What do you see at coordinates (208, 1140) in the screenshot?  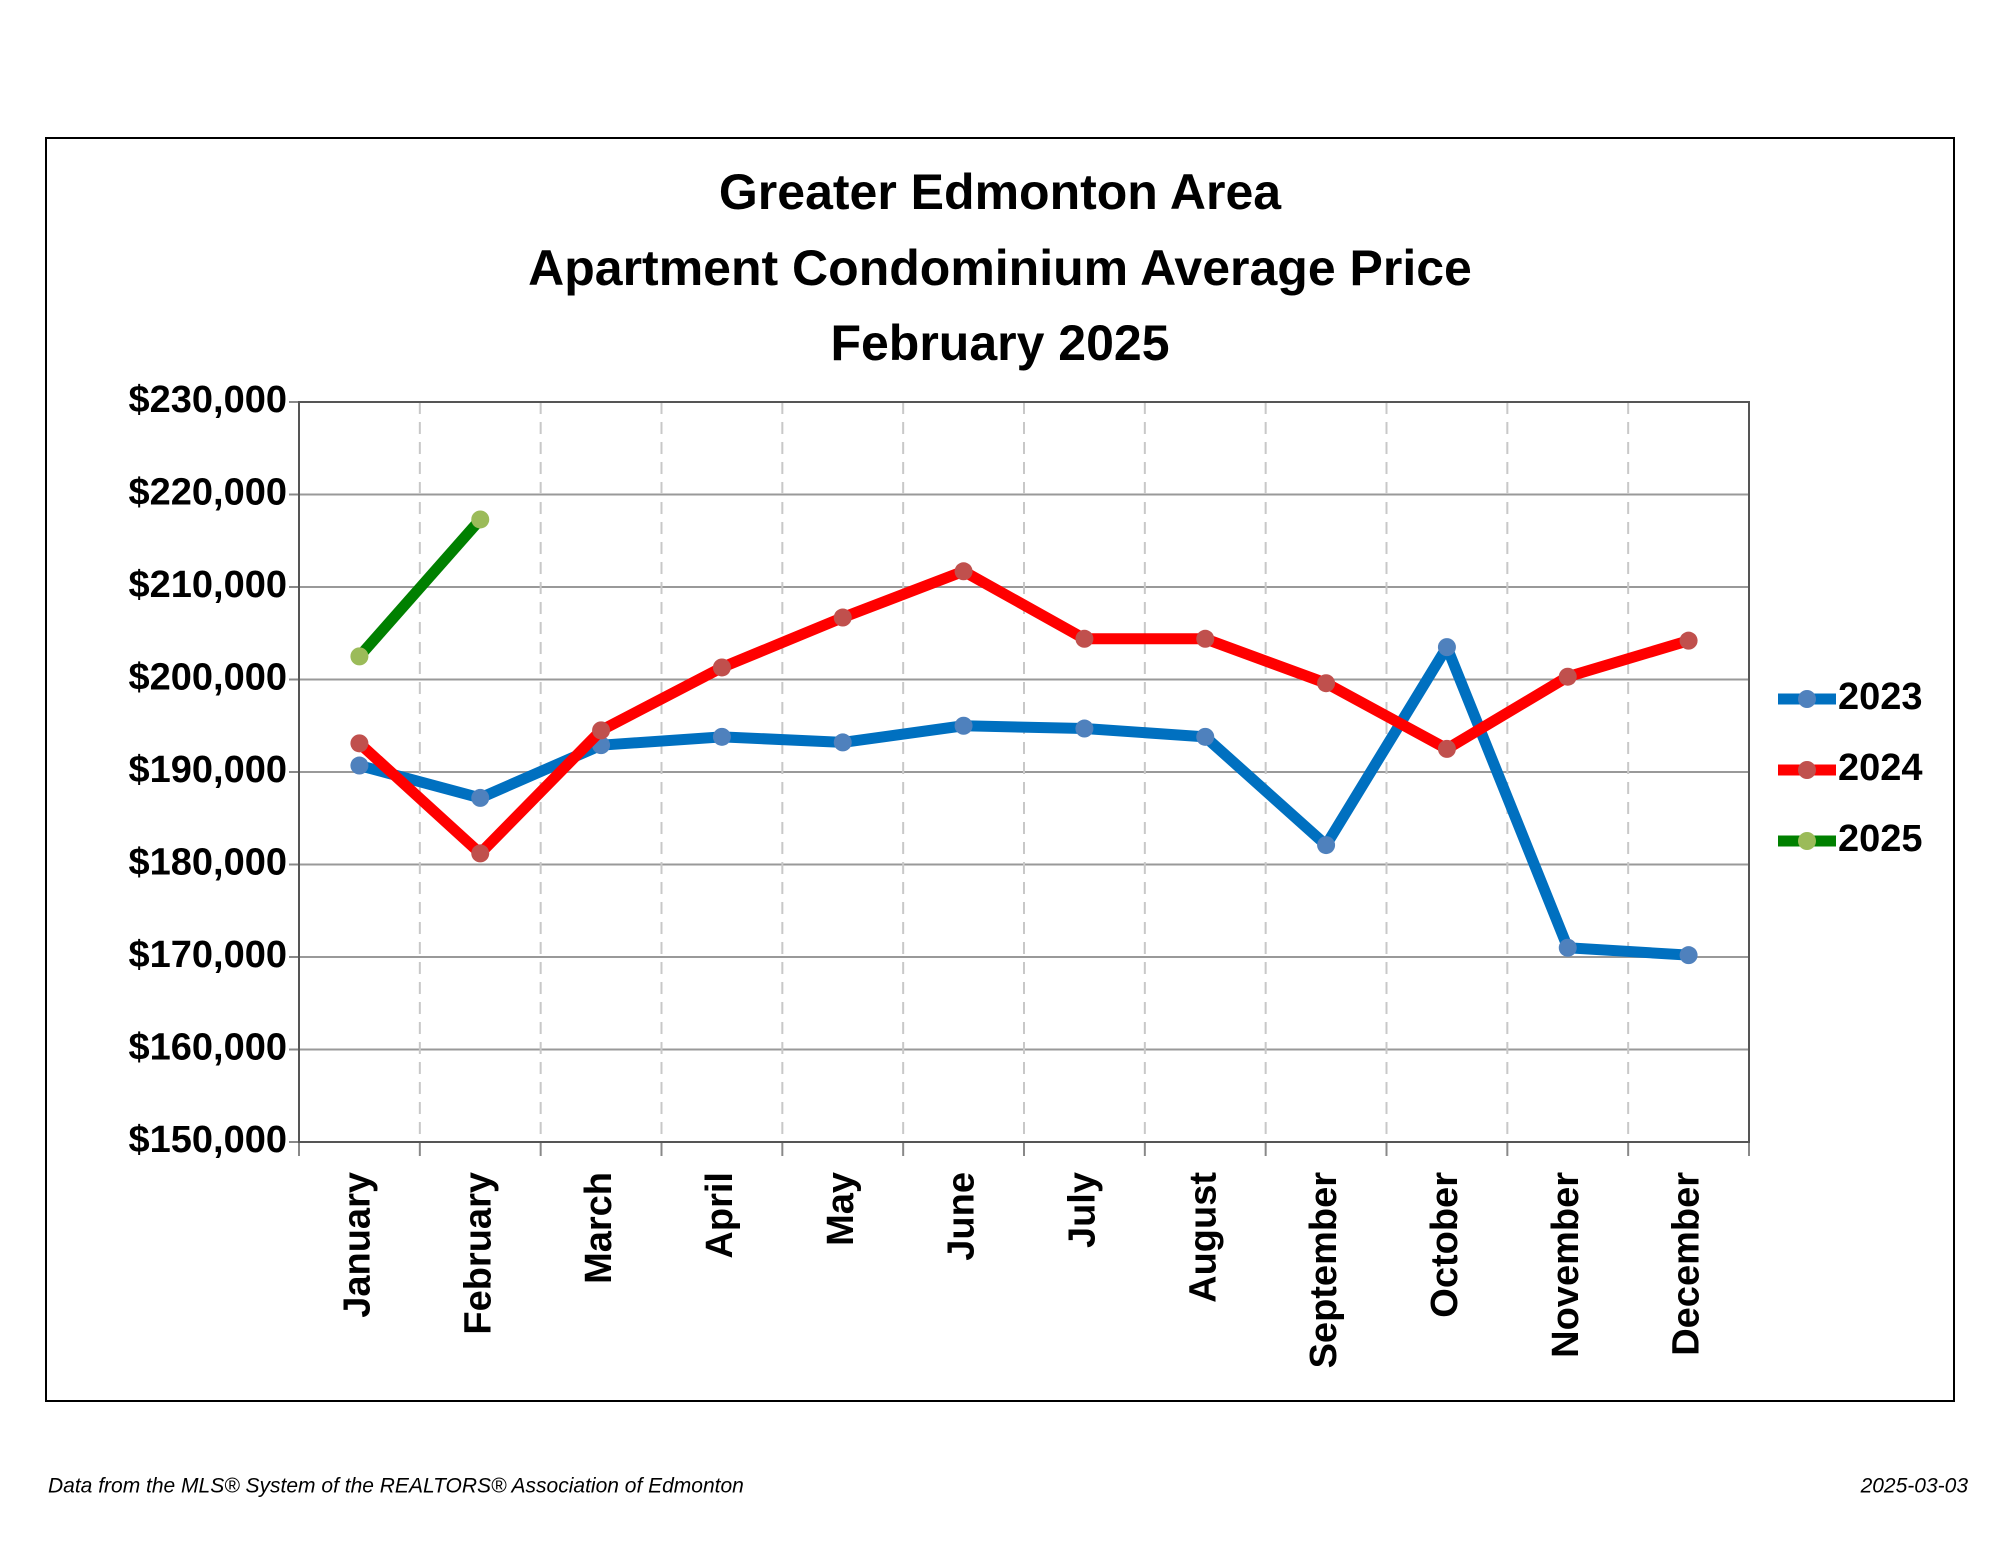 I see `y-tick-label: $150,000` at bounding box center [208, 1140].